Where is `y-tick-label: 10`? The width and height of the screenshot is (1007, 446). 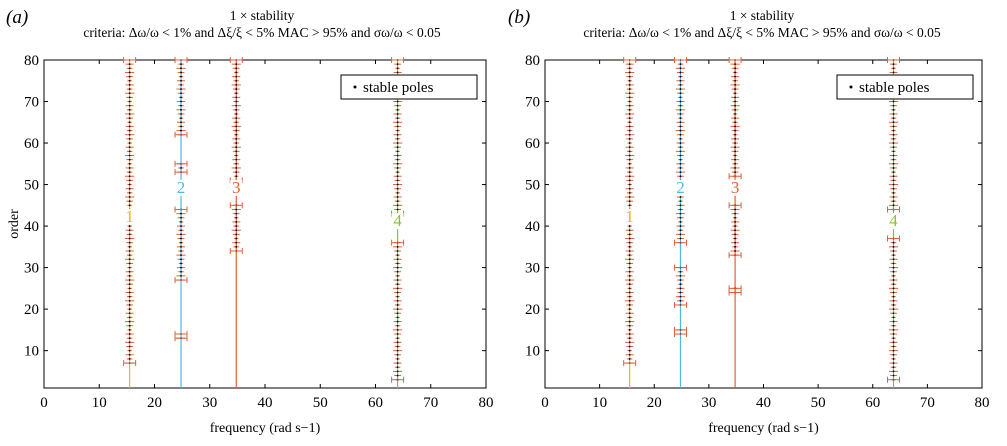
y-tick-label: 10 is located at coordinates (532, 352).